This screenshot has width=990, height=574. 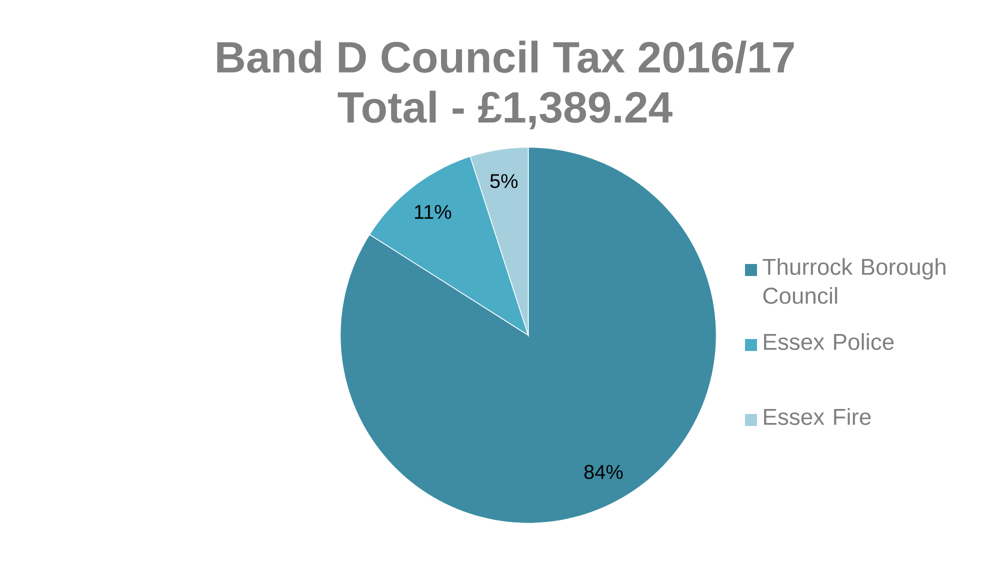 I want to click on legend-label: Essex Fire, so click(x=817, y=417).